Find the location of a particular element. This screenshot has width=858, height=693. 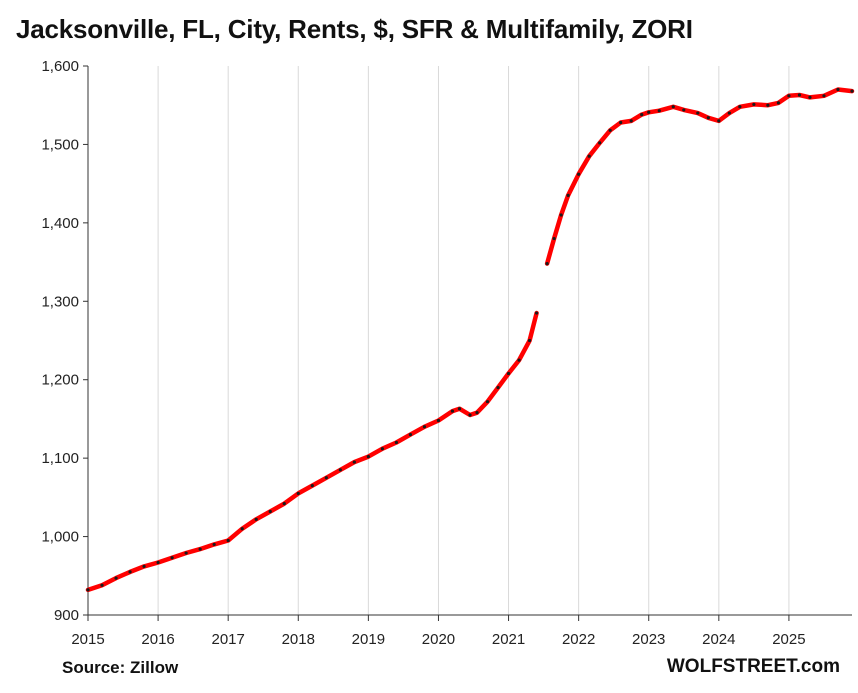

x-tick-label: 2018 is located at coordinates (298, 639).